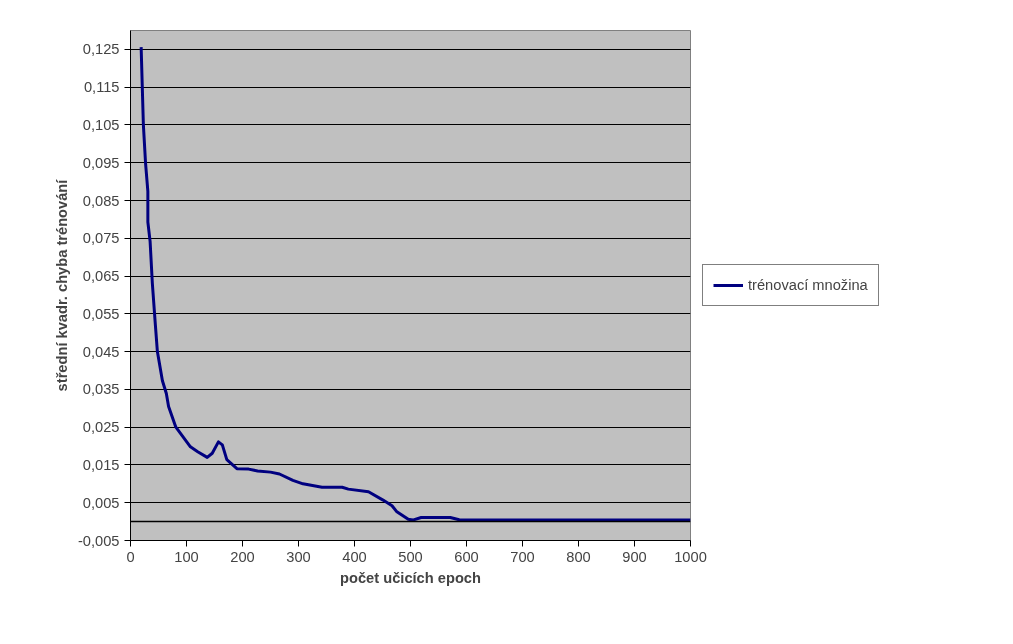 The height and width of the screenshot is (644, 1013). What do you see at coordinates (98, 540) in the screenshot?
I see `y-tick-label: -0,005` at bounding box center [98, 540].